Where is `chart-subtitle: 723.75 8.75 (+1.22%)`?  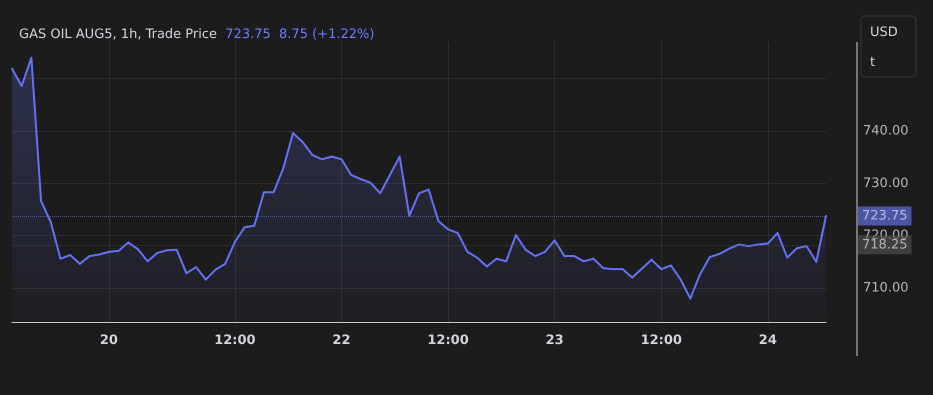
chart-subtitle: 723.75 8.75 (+1.22%) is located at coordinates (299, 34).